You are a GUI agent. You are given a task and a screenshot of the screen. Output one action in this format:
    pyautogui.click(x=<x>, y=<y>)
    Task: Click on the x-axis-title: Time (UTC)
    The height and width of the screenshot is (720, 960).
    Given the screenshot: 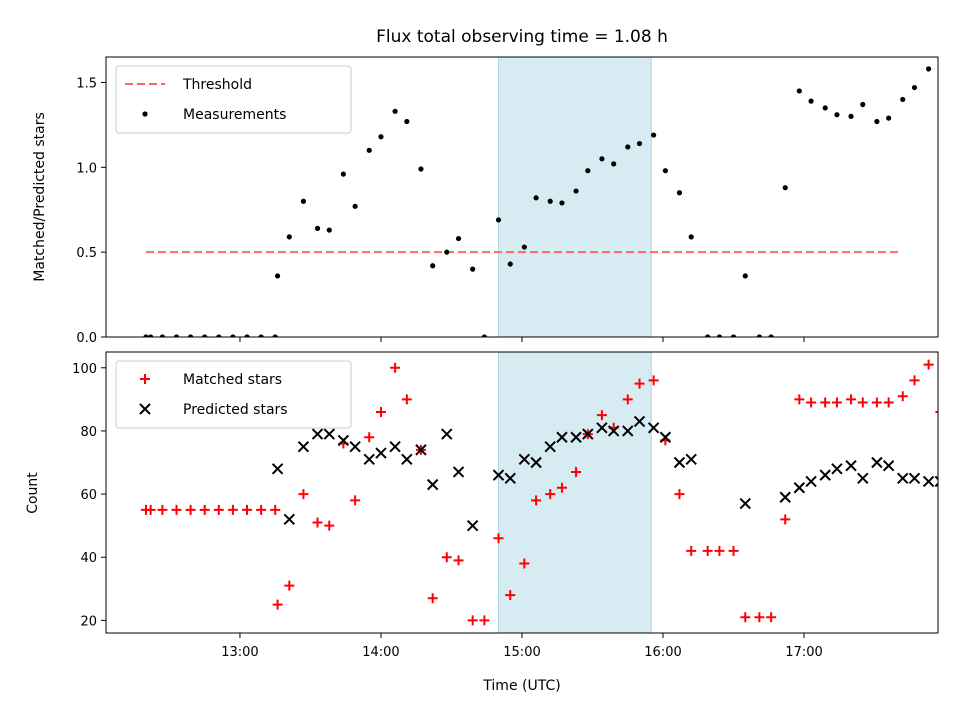 What is the action you would take?
    pyautogui.click(x=521, y=686)
    